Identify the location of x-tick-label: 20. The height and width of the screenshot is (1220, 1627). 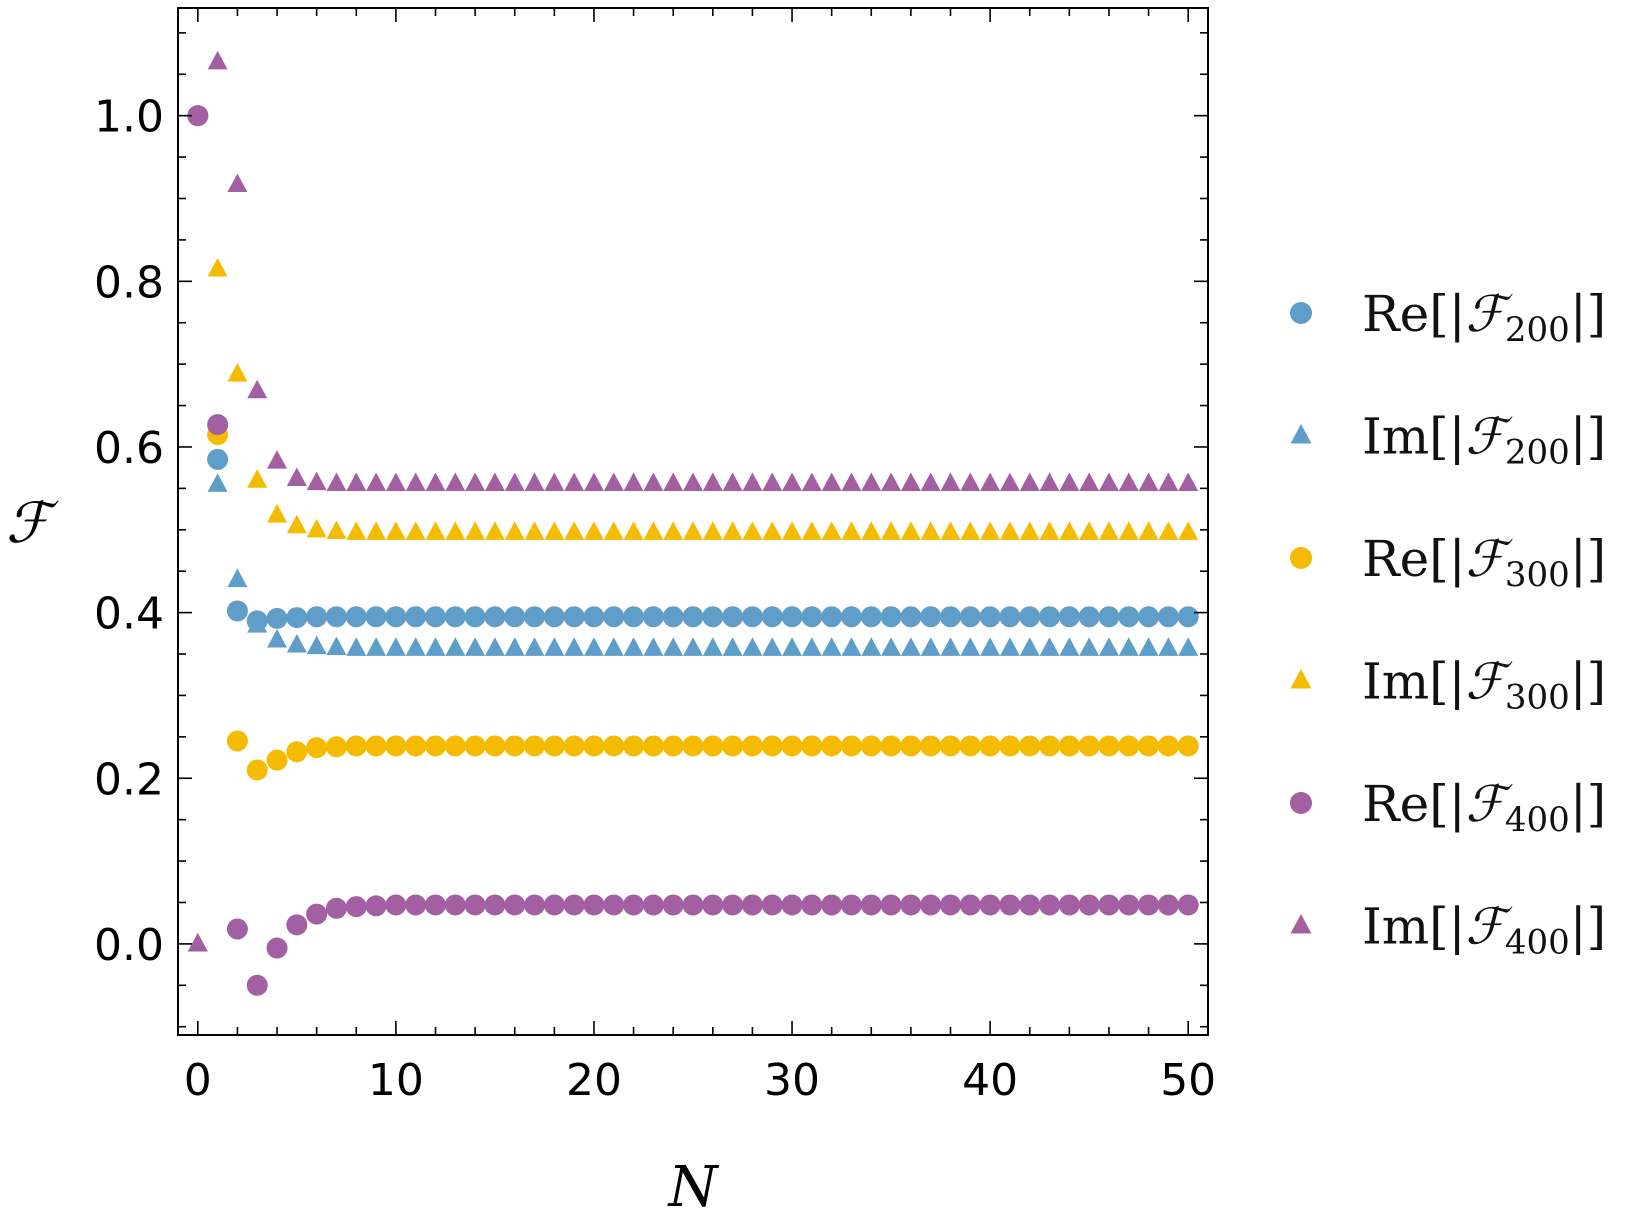
(594, 1080).